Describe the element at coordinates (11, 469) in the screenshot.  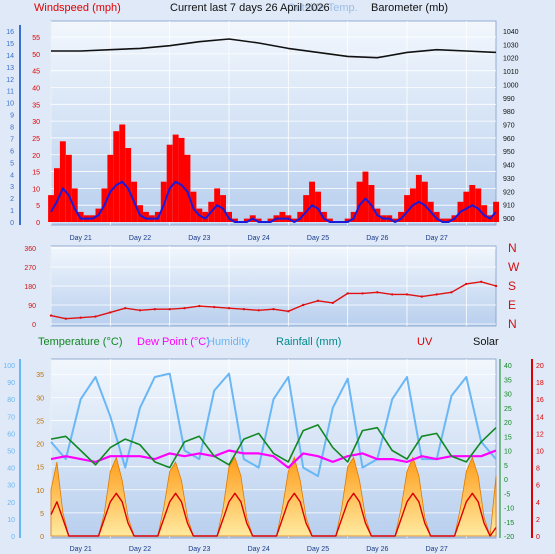
I see `humidity-y-tick: 40` at that location.